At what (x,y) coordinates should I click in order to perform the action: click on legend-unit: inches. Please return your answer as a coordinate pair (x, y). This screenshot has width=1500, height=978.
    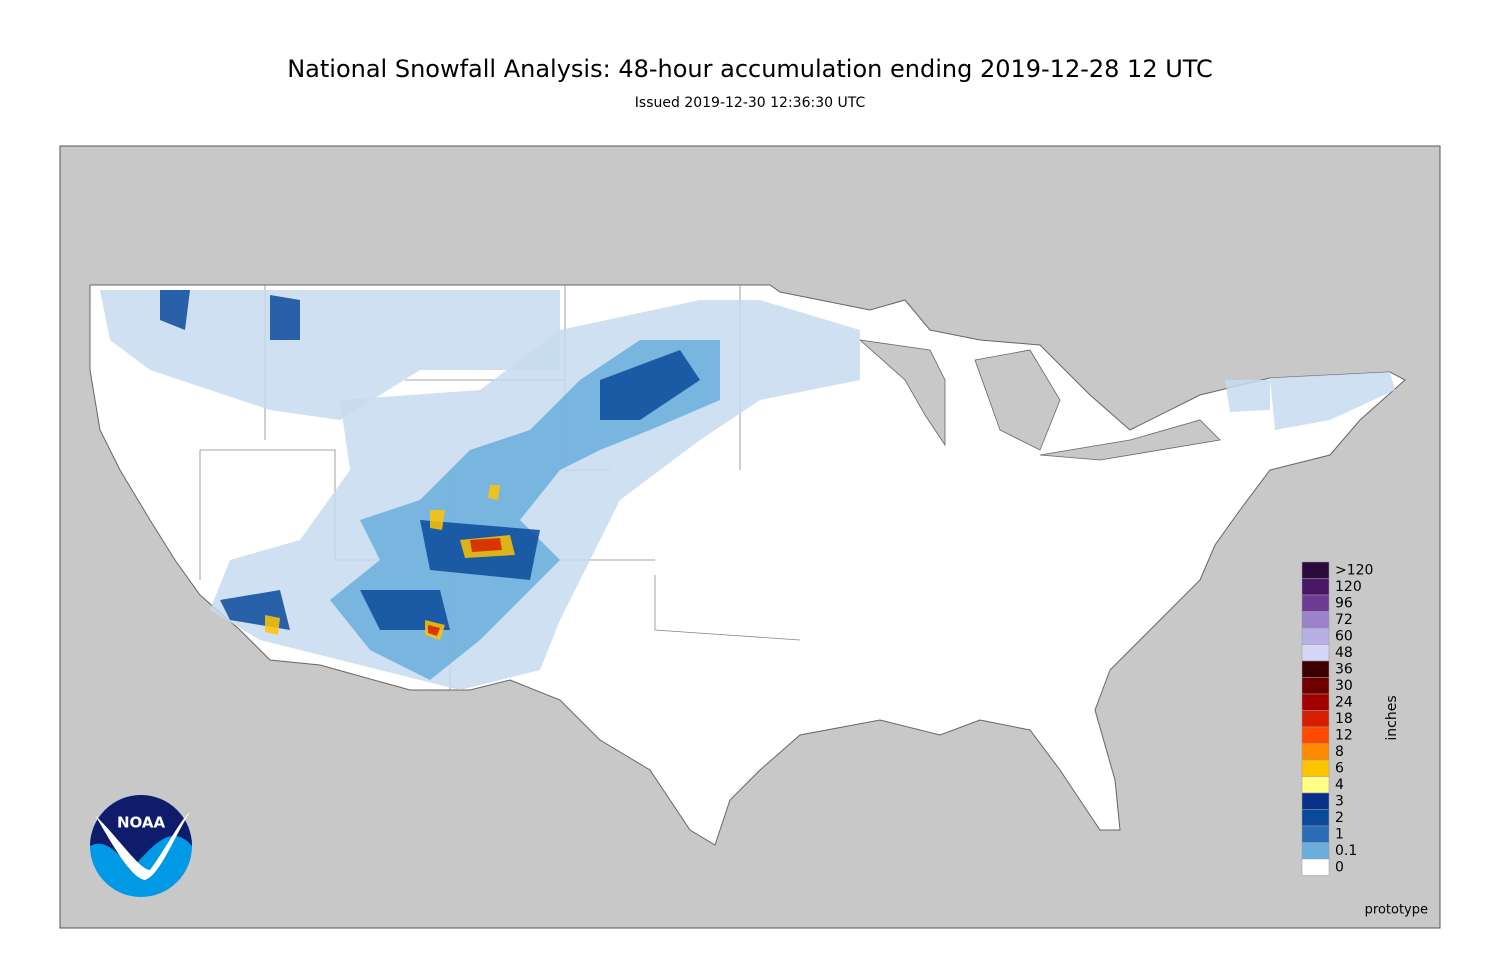
    Looking at the image, I should click on (1392, 717).